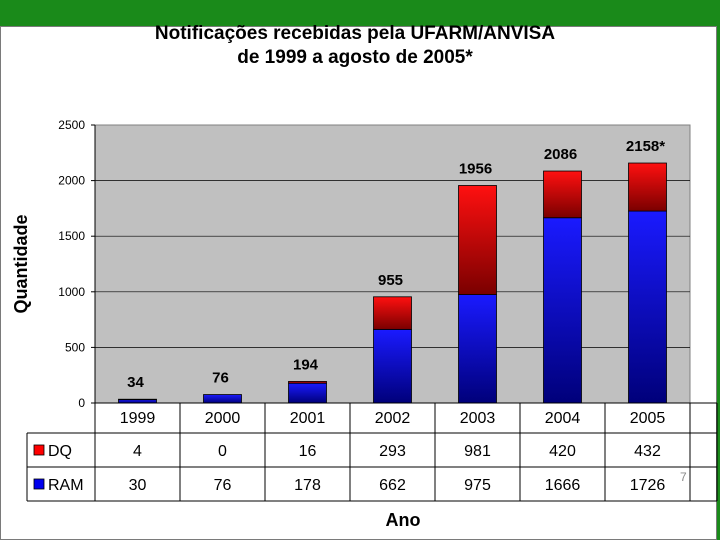  Describe the element at coordinates (475, 168) in the screenshot. I see `total-label-2003: 1956` at that location.